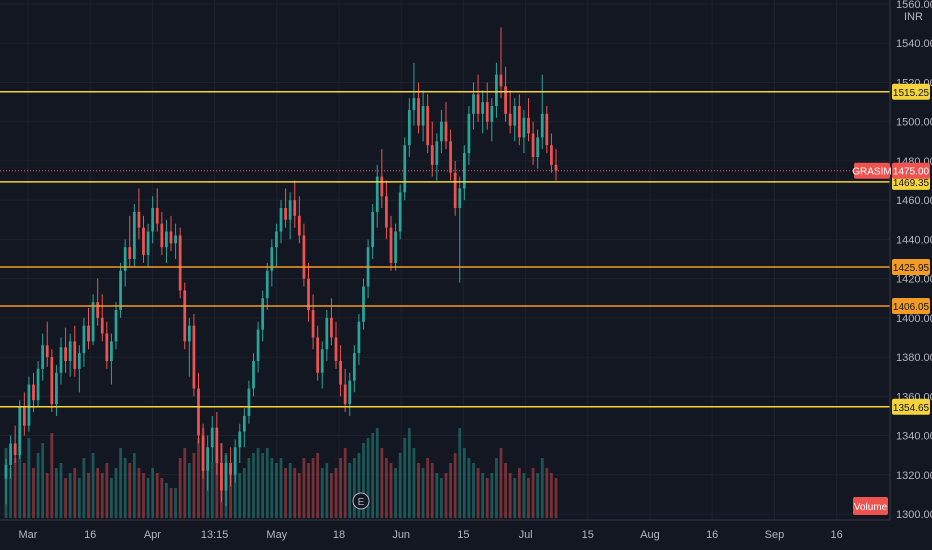  What do you see at coordinates (775, 535) in the screenshot?
I see `x-tick-label: Sep` at bounding box center [775, 535].